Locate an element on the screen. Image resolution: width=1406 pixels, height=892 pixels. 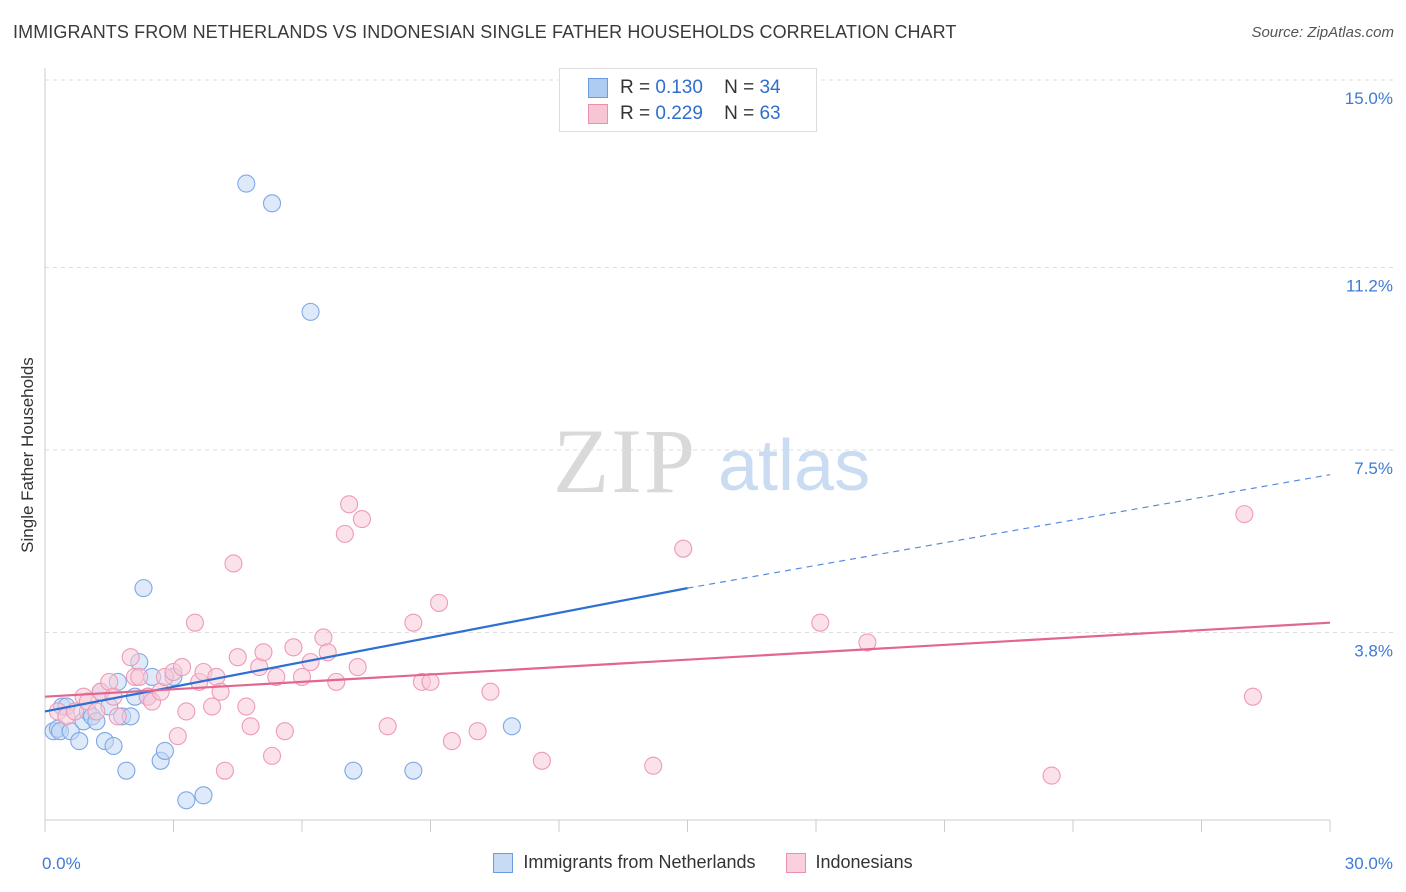
swatch-netherlands is located at coordinates (598, 88).